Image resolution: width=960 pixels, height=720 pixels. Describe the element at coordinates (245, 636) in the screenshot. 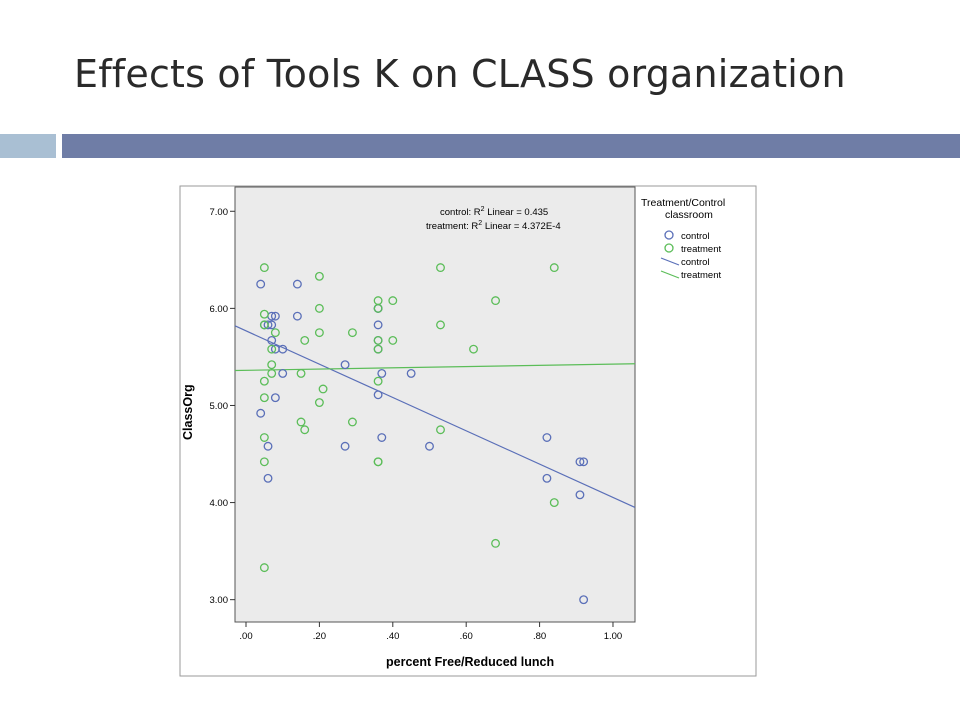

I see `x-tick-label: .00` at that location.